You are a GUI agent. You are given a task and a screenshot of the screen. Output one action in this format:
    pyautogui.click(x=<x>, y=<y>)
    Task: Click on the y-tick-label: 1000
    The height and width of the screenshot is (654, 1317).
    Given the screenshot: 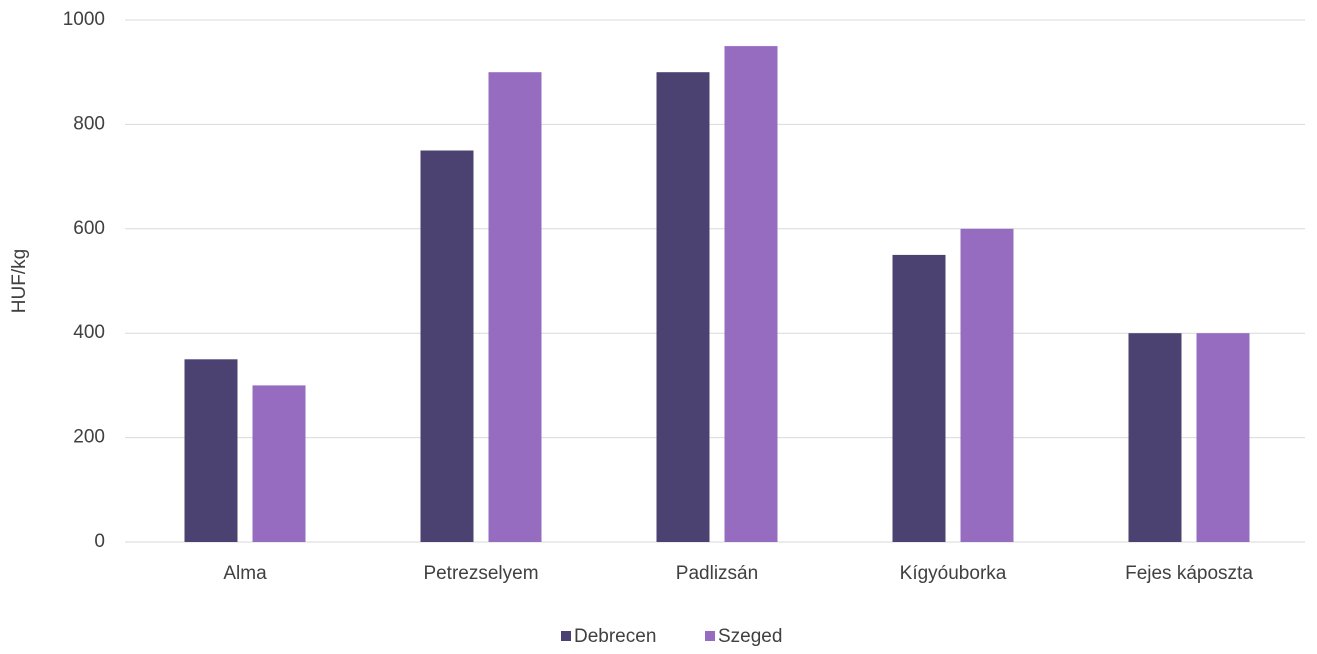 What is the action you would take?
    pyautogui.click(x=84, y=19)
    